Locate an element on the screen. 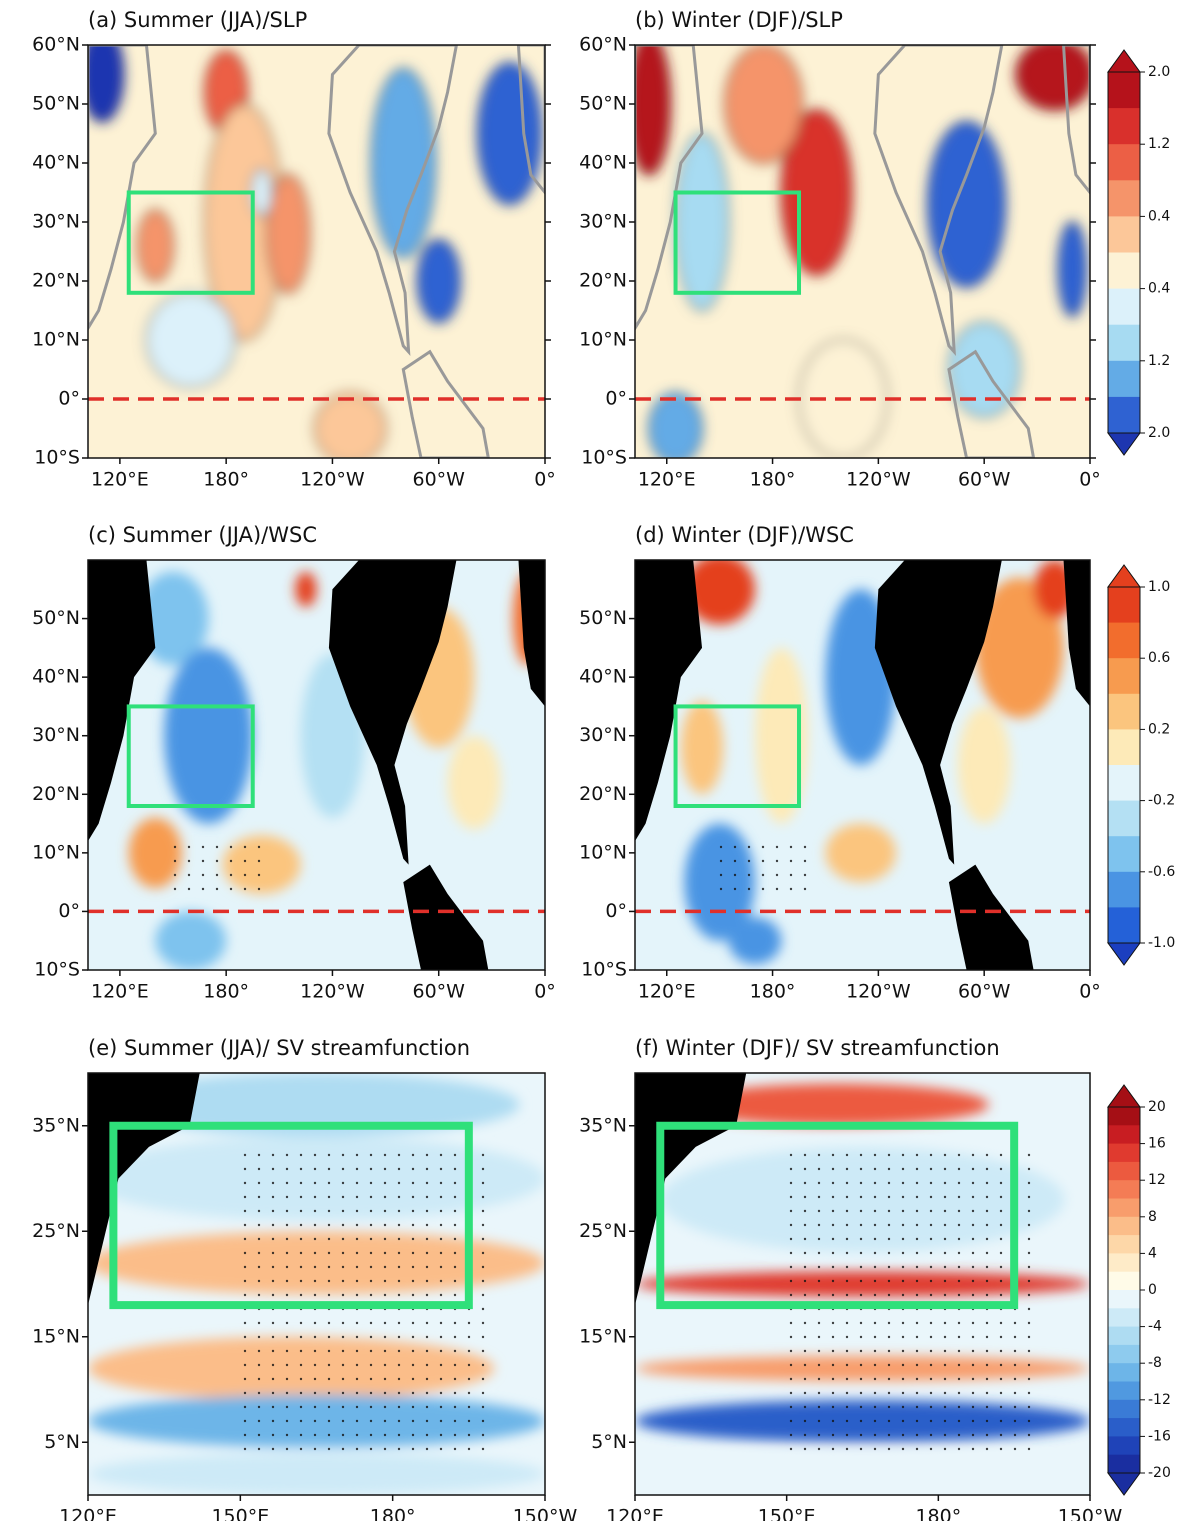 The image size is (1186, 1525). x-tick-label: 60°W is located at coordinates (984, 480).